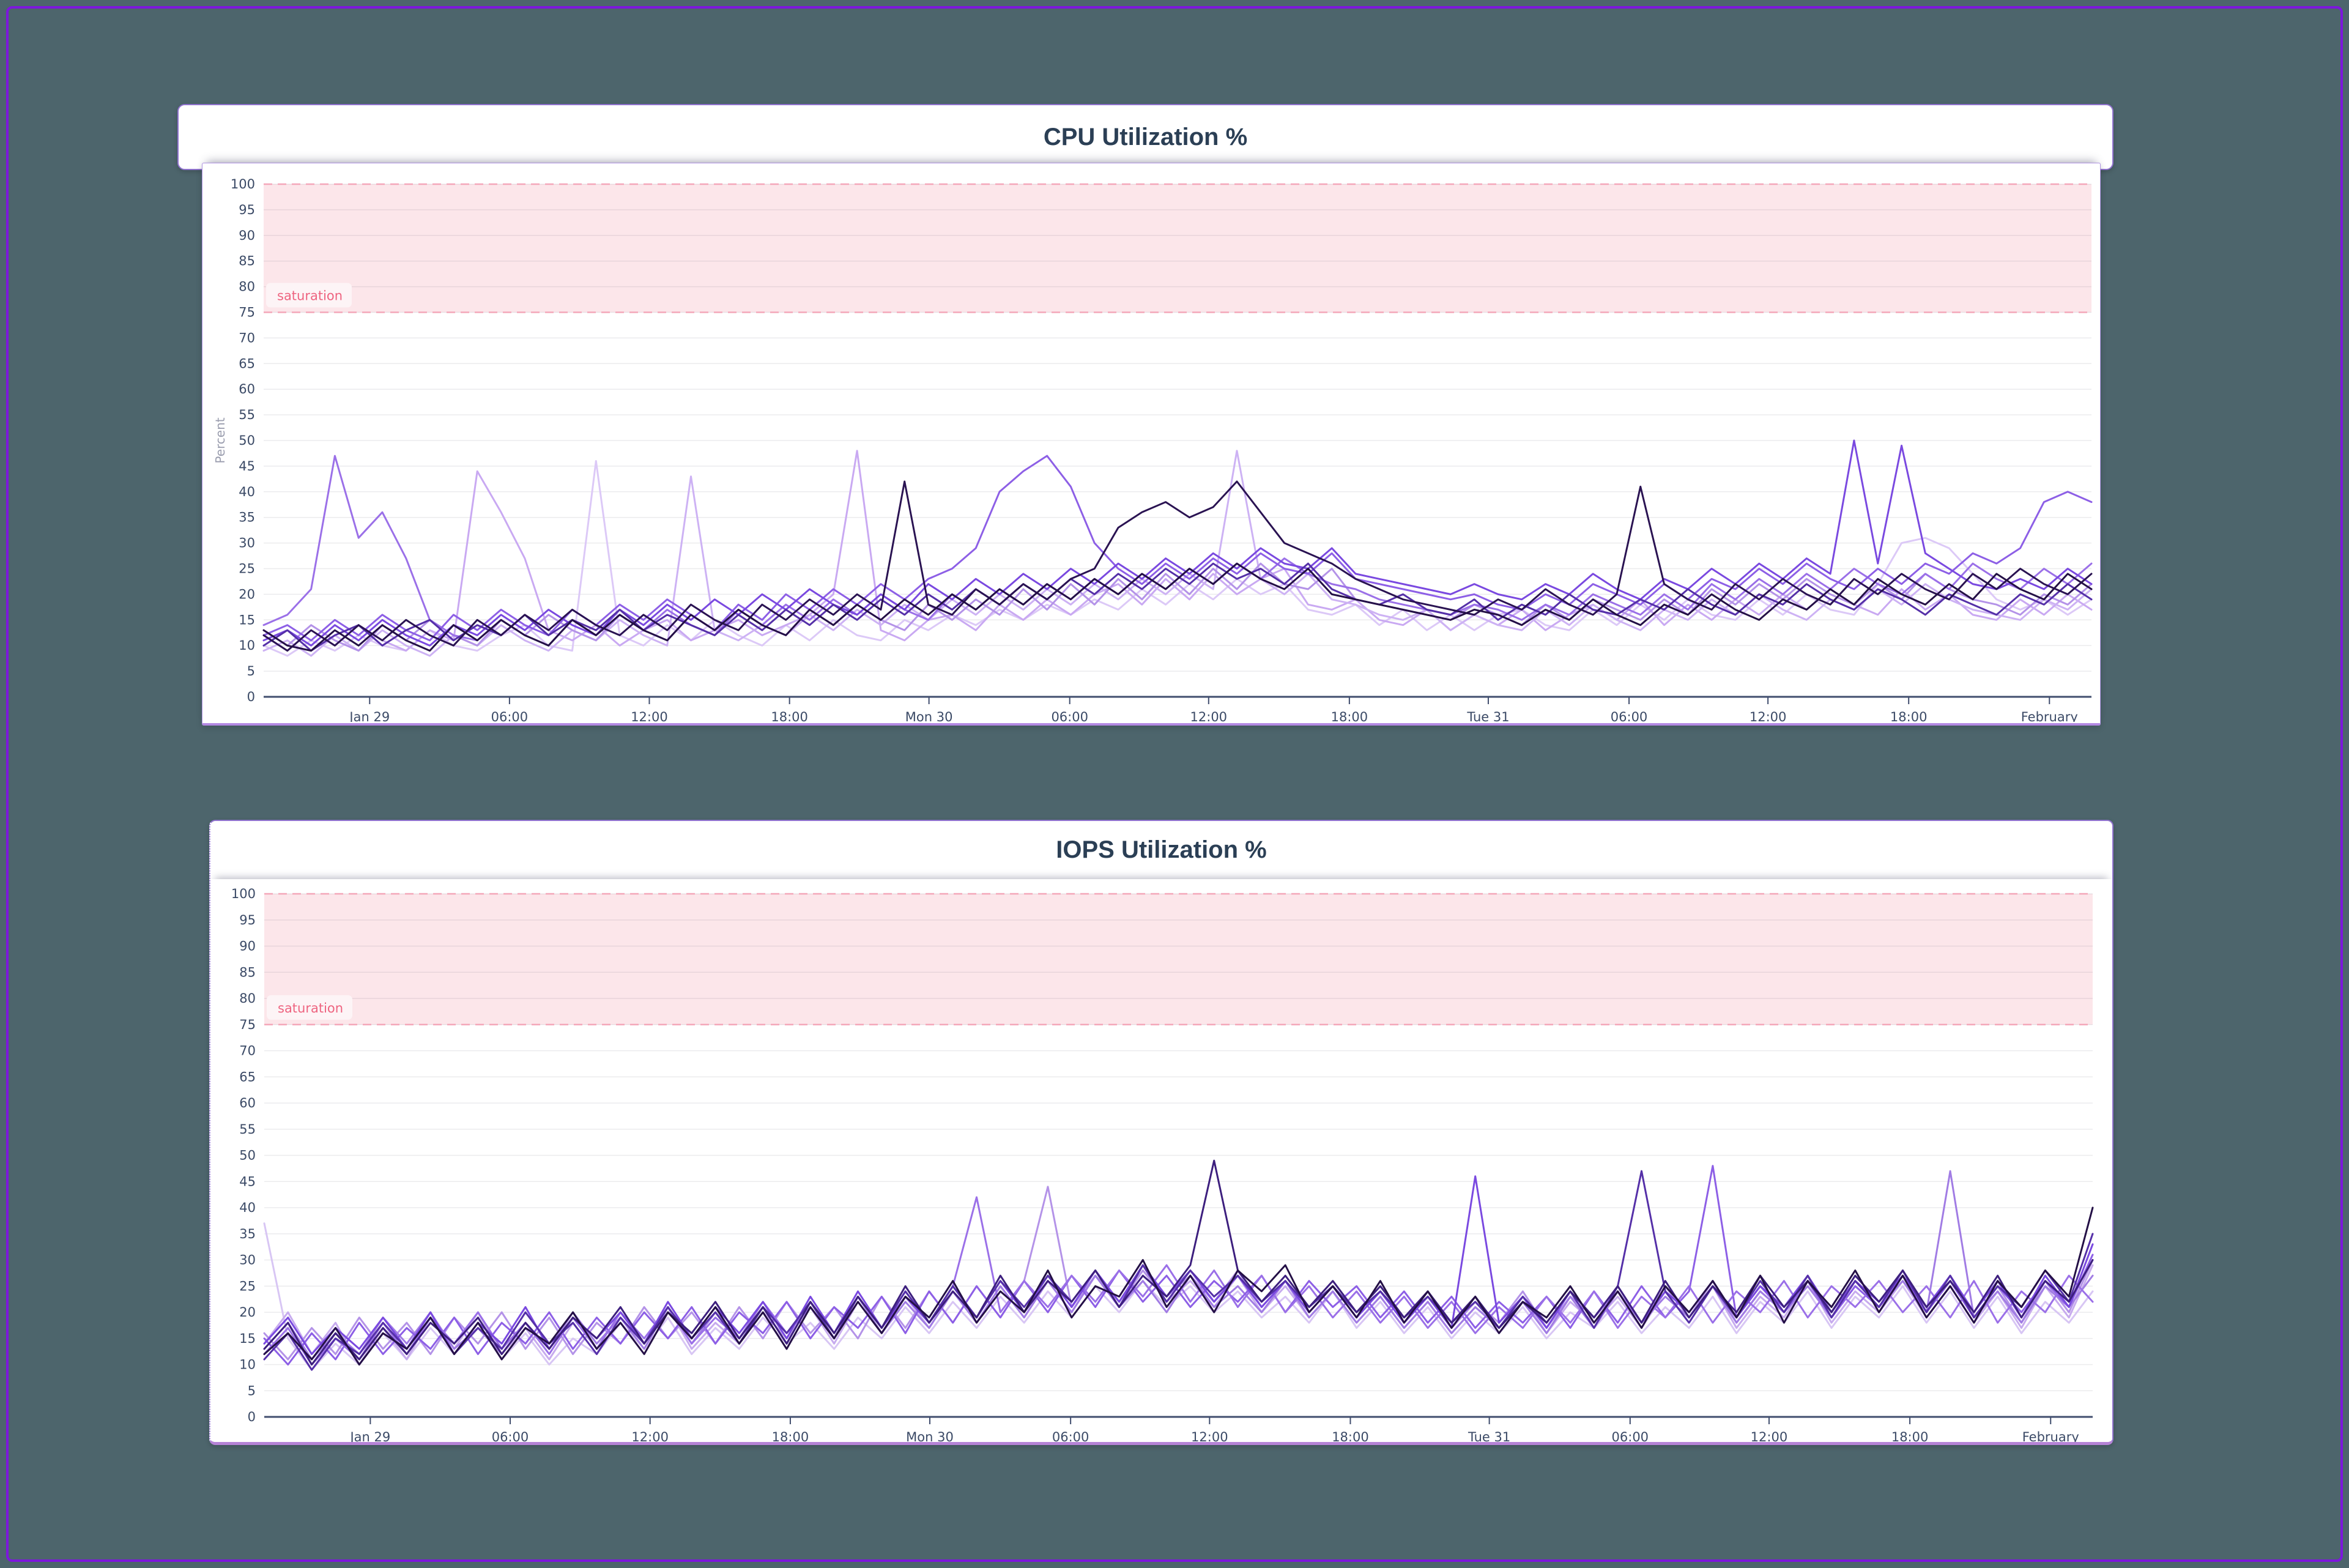 Image resolution: width=2349 pixels, height=1568 pixels. I want to click on iops-panel-title-row: IOPS Utilization %, so click(1161, 850).